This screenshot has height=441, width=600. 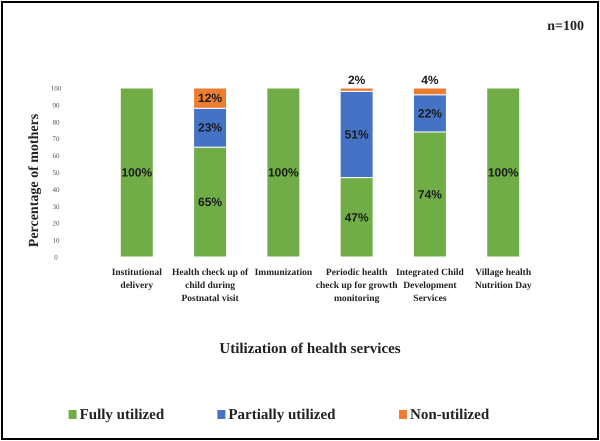 What do you see at coordinates (34, 180) in the screenshot?
I see `y-axis-title: Percentage of mothers` at bounding box center [34, 180].